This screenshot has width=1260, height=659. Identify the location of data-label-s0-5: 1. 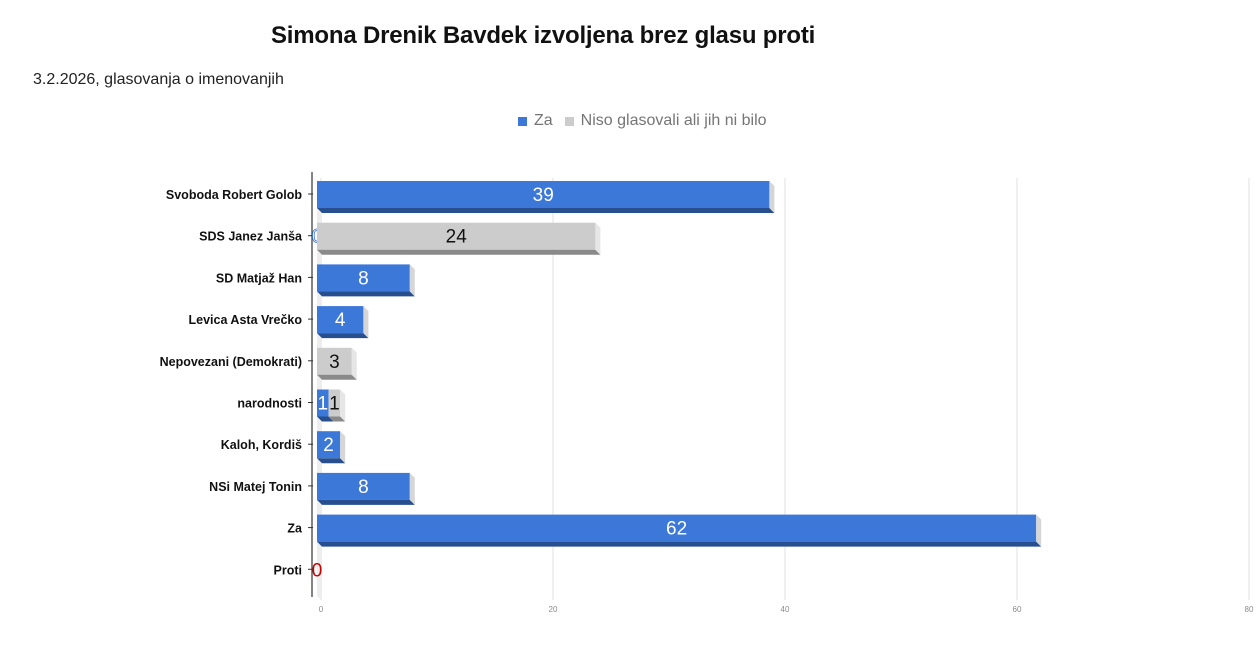
(323, 404).